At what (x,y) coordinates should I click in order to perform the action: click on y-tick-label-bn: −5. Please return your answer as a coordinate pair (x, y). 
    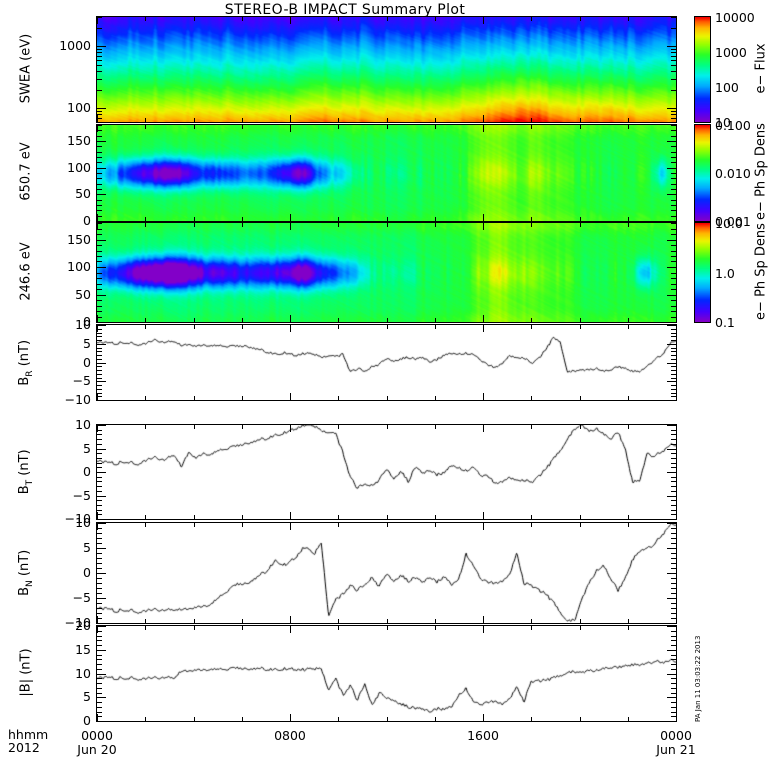
    Looking at the image, I should click on (81, 597).